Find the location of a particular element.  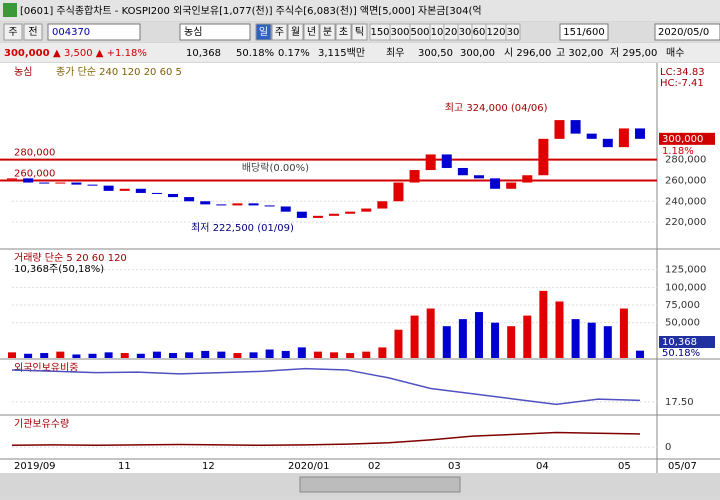

indicator-legend: 종가 단순 240 120 20 60 5 is located at coordinates (119, 72).